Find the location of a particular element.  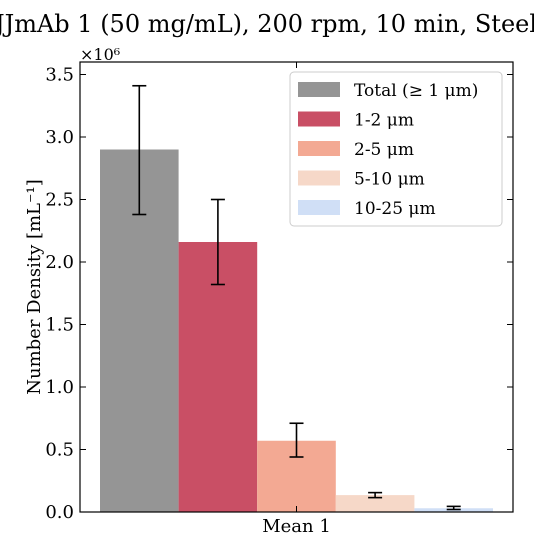

y-tick-label: 0.0 is located at coordinates (59, 512).